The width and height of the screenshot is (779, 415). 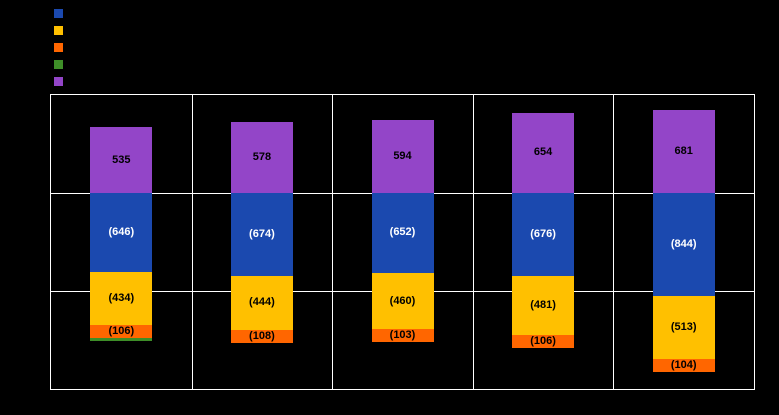 I want to click on data-label: (844), so click(x=683, y=244).